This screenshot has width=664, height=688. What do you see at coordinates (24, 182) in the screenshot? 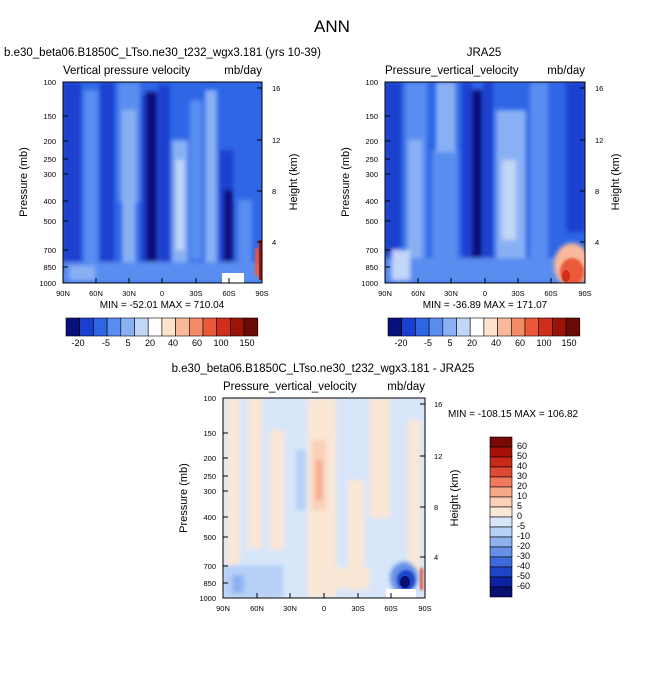
I see `panel-model-ylabel: Pressure (mb)` at bounding box center [24, 182].